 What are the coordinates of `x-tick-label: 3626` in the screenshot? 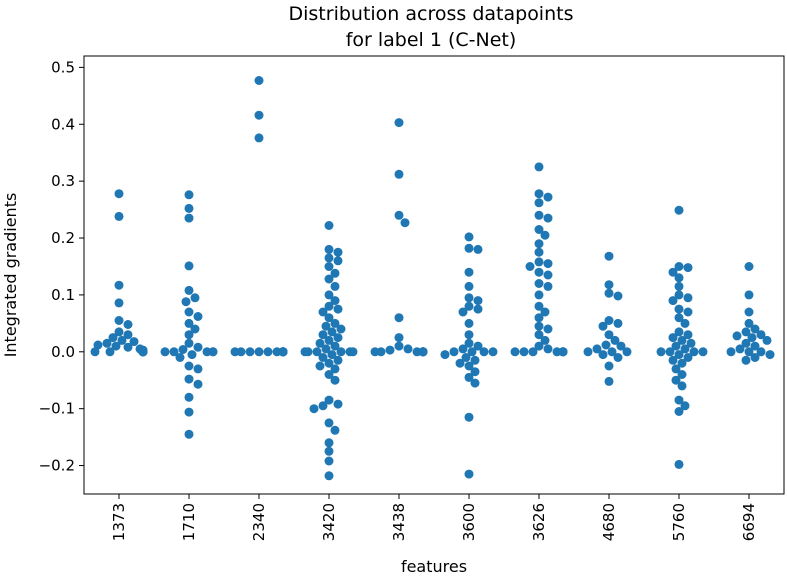 It's located at (539, 522).